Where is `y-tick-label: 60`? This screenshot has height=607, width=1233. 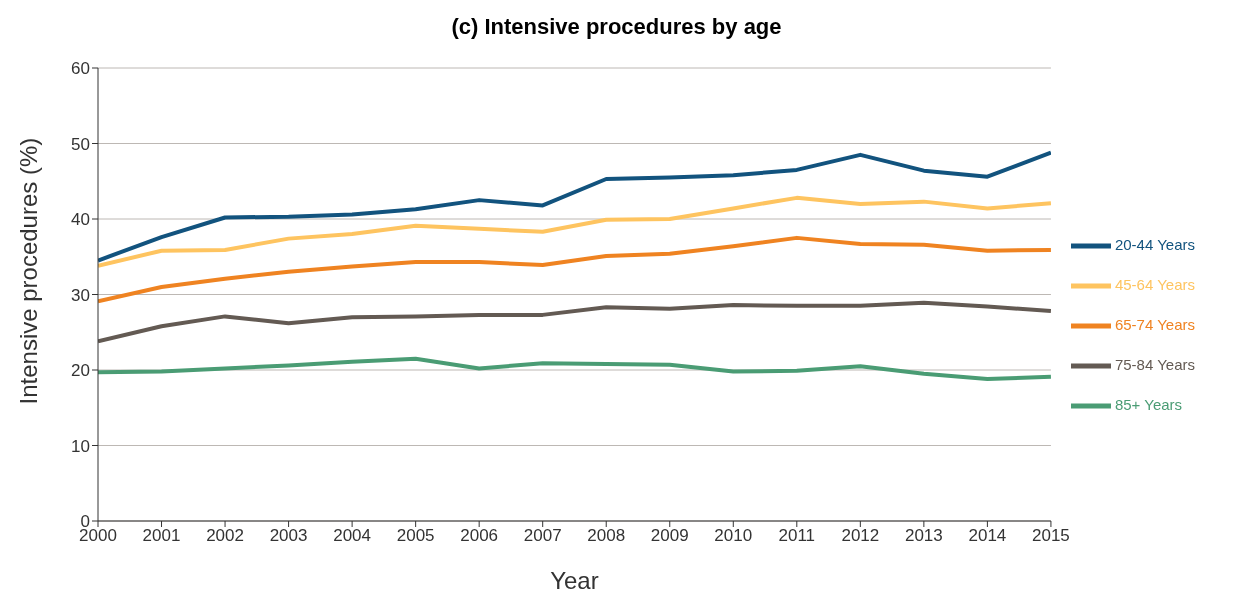
y-tick-label: 60 is located at coordinates (80, 69).